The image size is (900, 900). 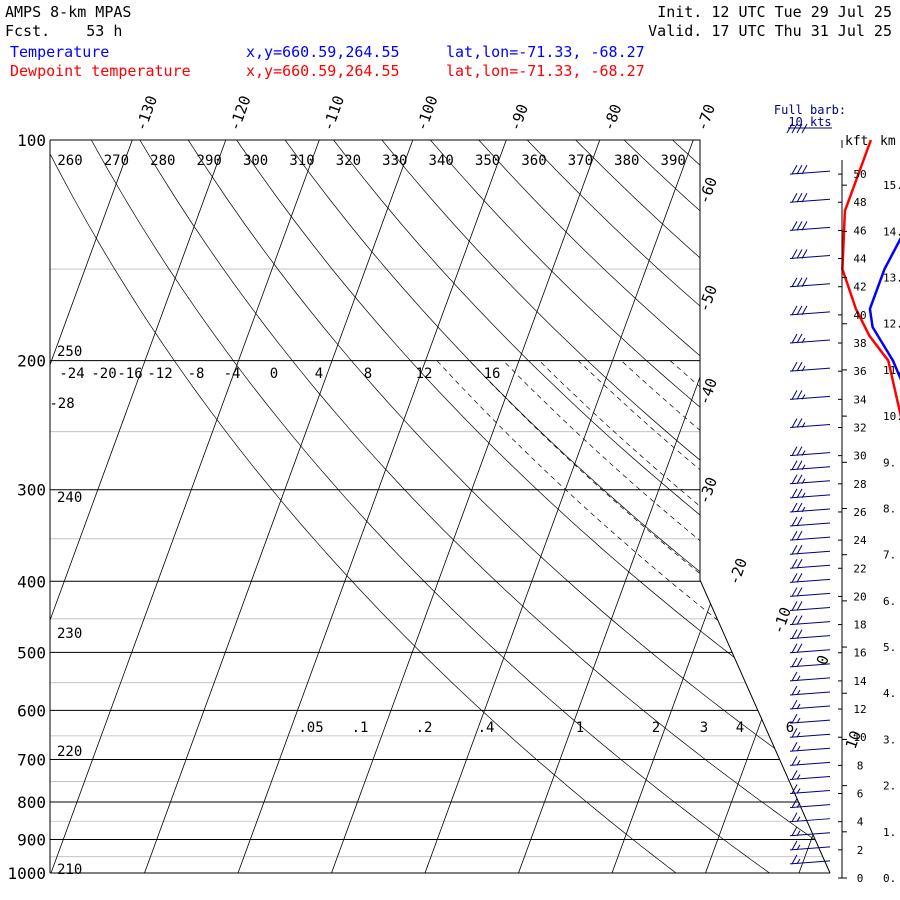 I want to click on pressure-tick-label: 400, so click(x=31, y=581).